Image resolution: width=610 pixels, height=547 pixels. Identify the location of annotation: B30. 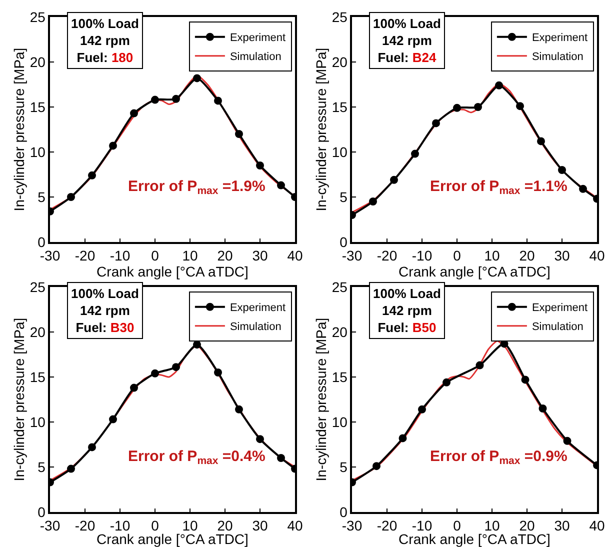
(122, 327).